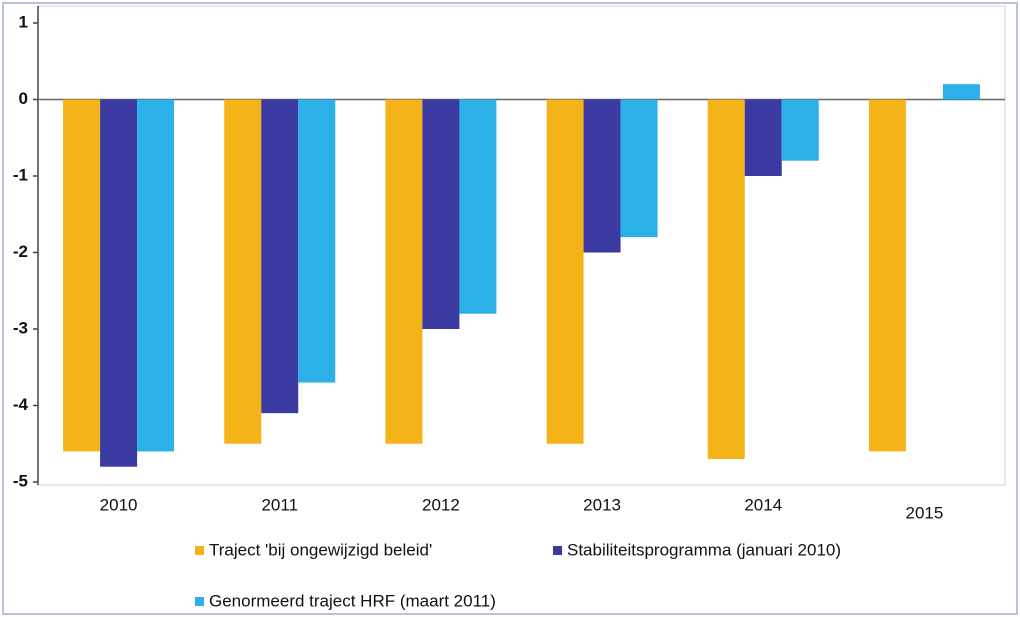  Describe the element at coordinates (23, 21) in the screenshot. I see `y-tick-label: 1` at that location.